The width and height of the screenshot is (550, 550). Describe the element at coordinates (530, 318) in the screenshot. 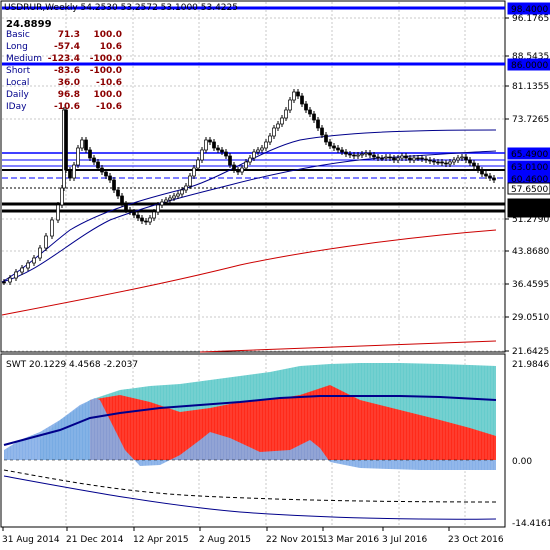

I see `price-tick-label: 29.0510` at that location.